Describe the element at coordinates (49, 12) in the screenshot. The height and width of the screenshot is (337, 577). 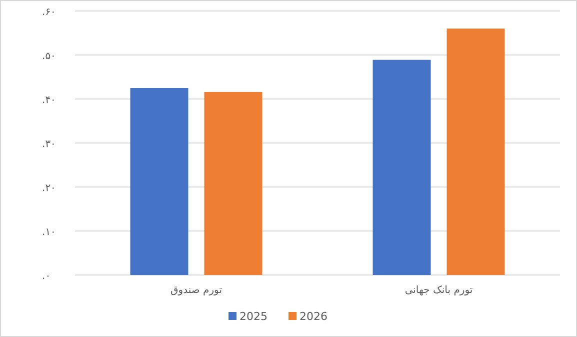
I see `y-tick-label: ۶۰.` at that location.